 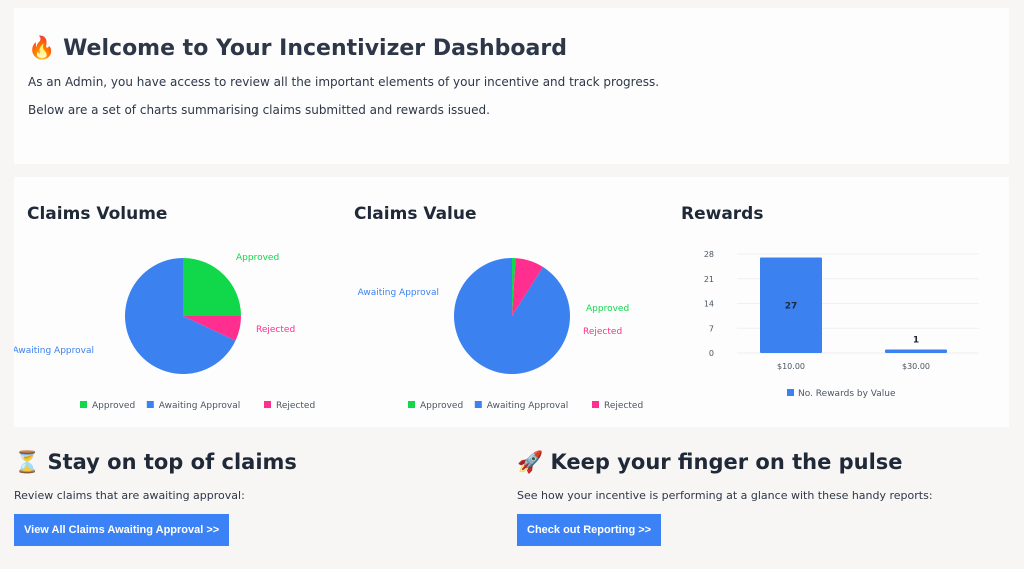 I want to click on claims-value-title: Claims Value, so click(x=415, y=214).